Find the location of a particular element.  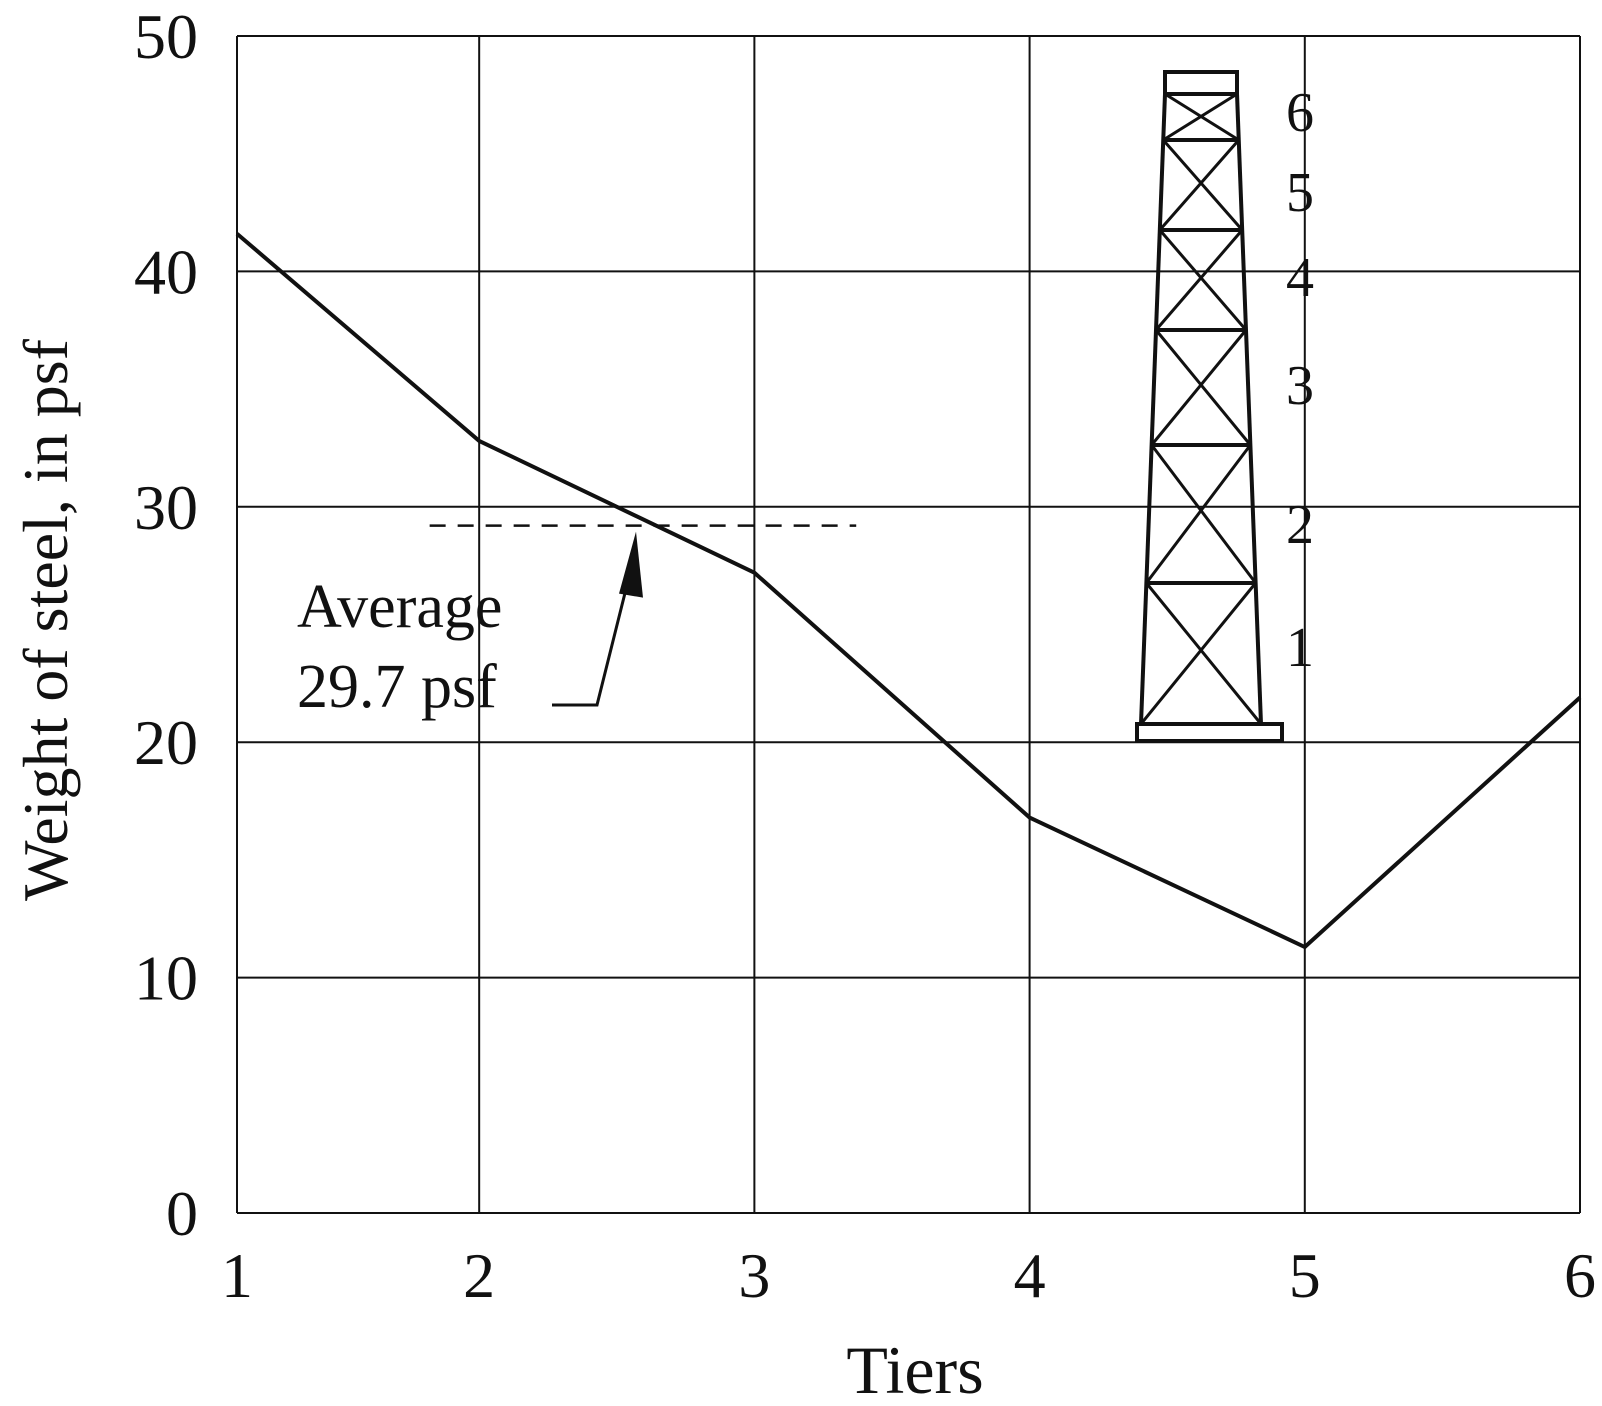

average-label-value: 29.7 psf is located at coordinates (397, 687).